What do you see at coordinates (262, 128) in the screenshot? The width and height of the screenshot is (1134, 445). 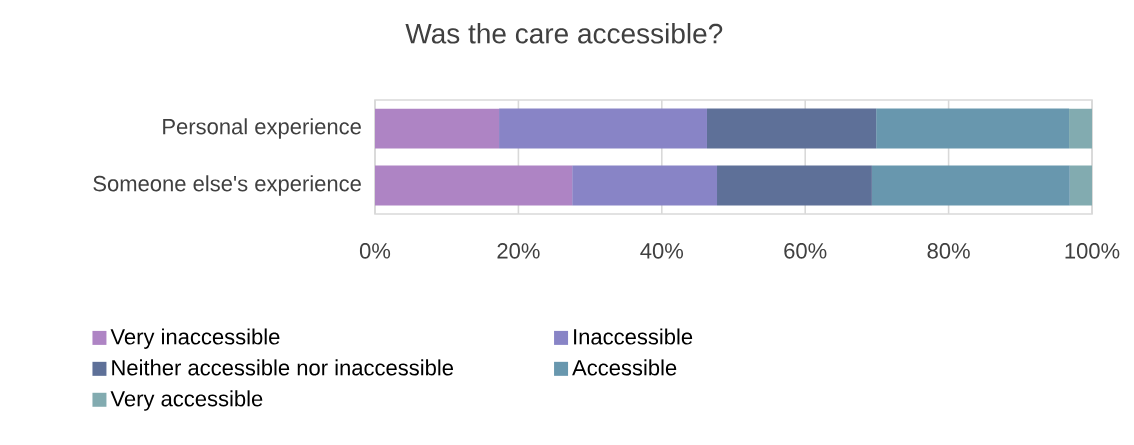 I see `y-tick-label: Personal experience` at bounding box center [262, 128].